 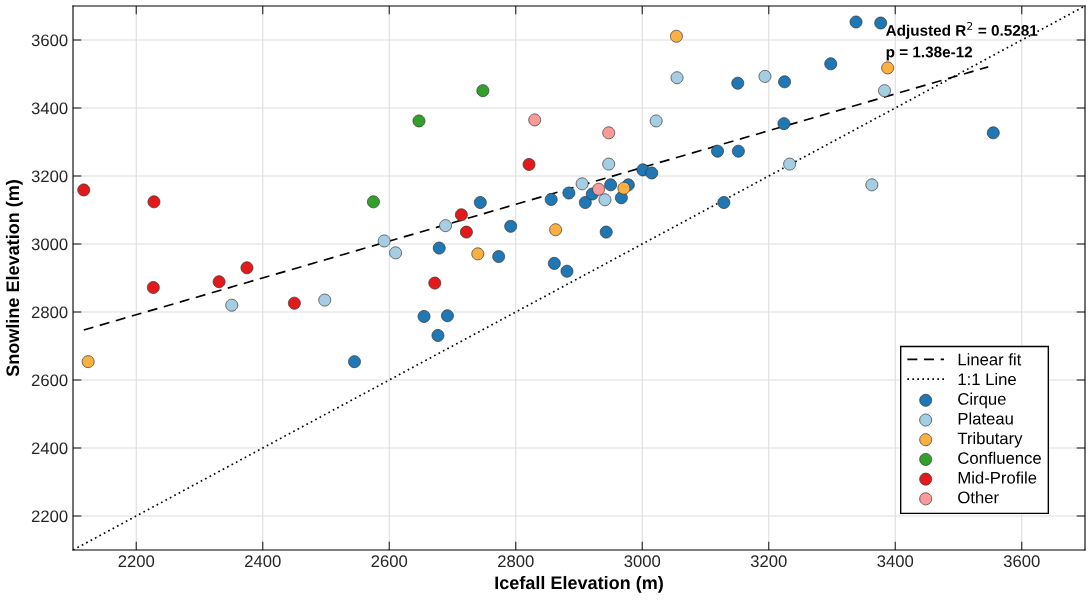 I want to click on legend-label: Confluence, so click(x=999, y=457).